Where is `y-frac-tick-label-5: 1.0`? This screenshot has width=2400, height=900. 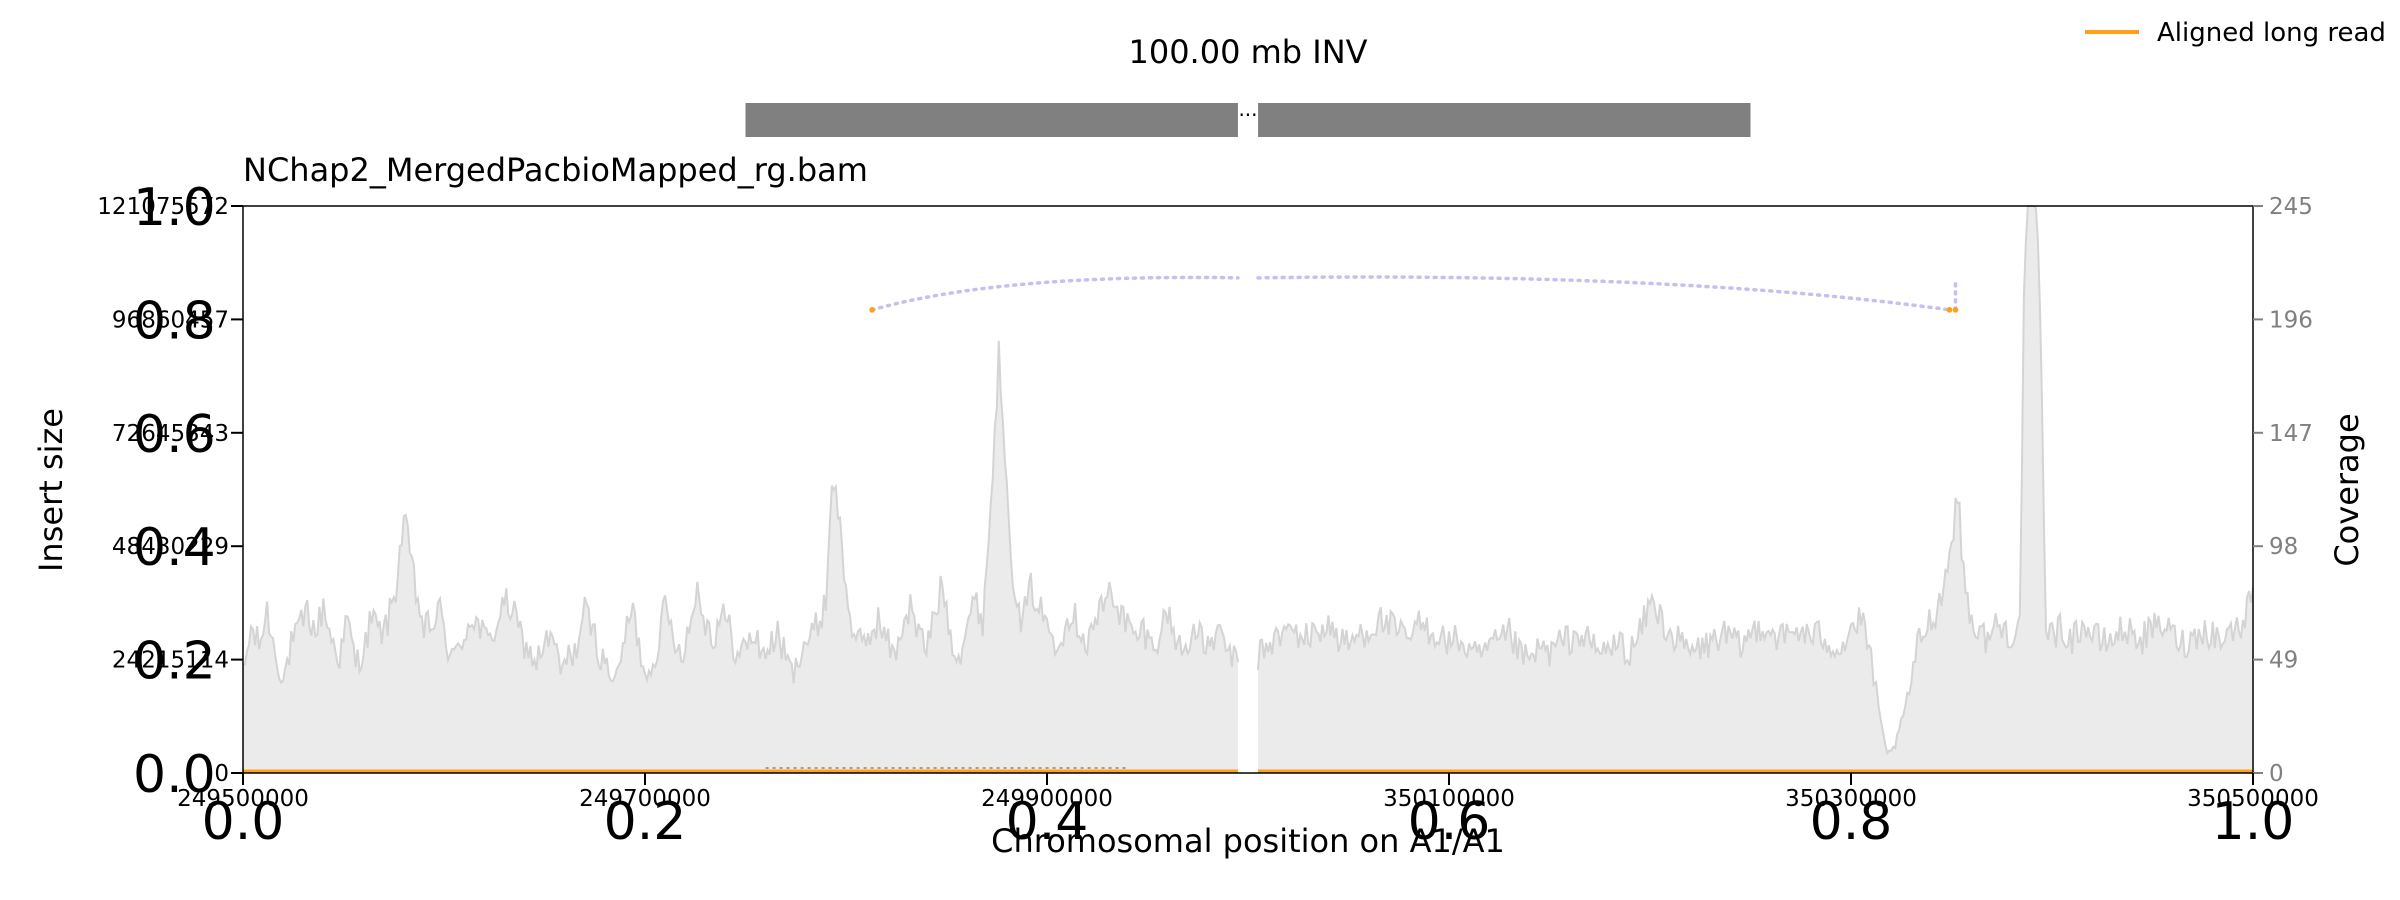
y-frac-tick-label-5: 1.0 is located at coordinates (174, 208).